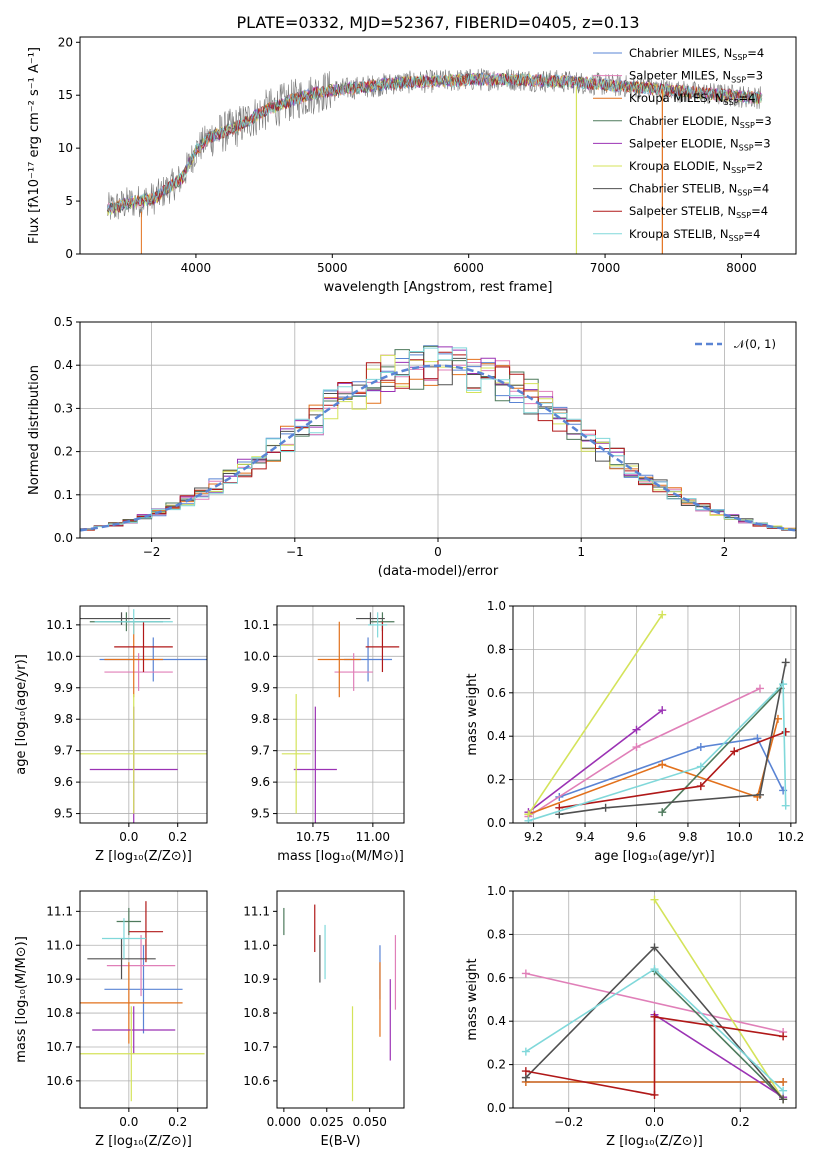  What do you see at coordinates (260, 719) in the screenshot?
I see `y-tick-label: 9.8` at bounding box center [260, 719].